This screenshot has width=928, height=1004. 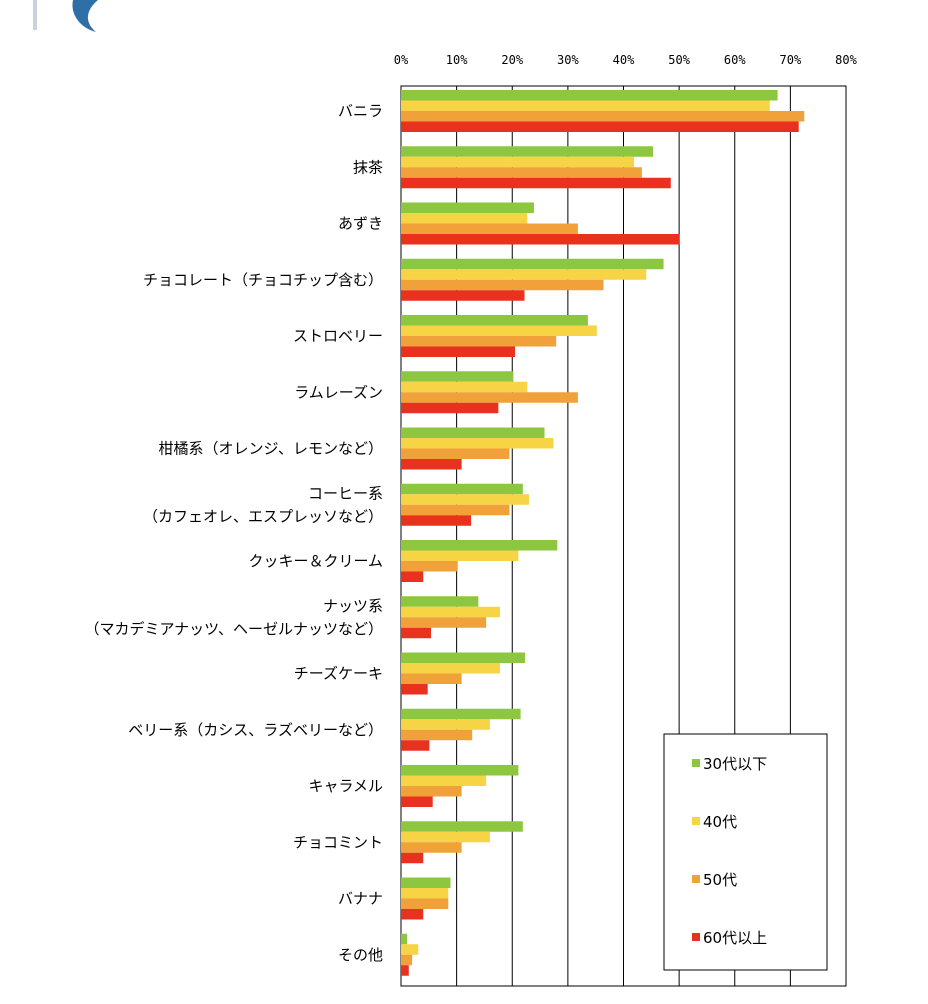 I want to click on legend-label: 60代以上, so click(x=735, y=938).